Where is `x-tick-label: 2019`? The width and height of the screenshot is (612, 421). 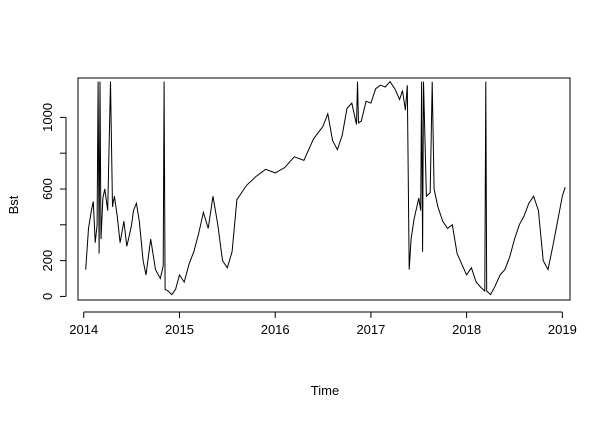 x-tick-label: 2019 is located at coordinates (562, 329).